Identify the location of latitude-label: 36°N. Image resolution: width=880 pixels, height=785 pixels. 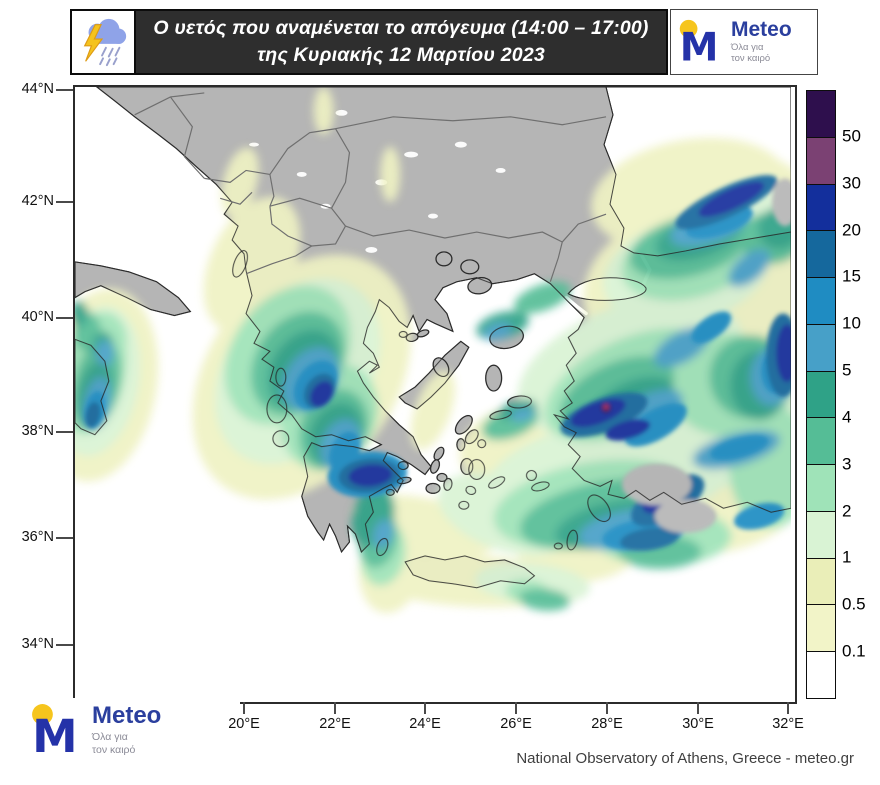
(37, 537).